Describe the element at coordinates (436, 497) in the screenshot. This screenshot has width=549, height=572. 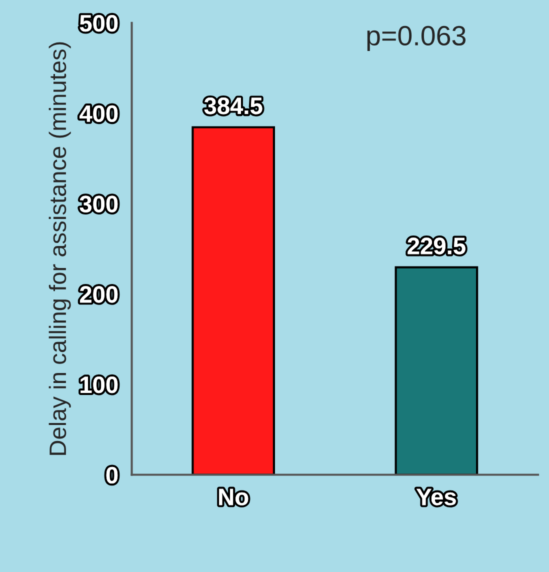
I see `x-tick-label: Yes` at that location.